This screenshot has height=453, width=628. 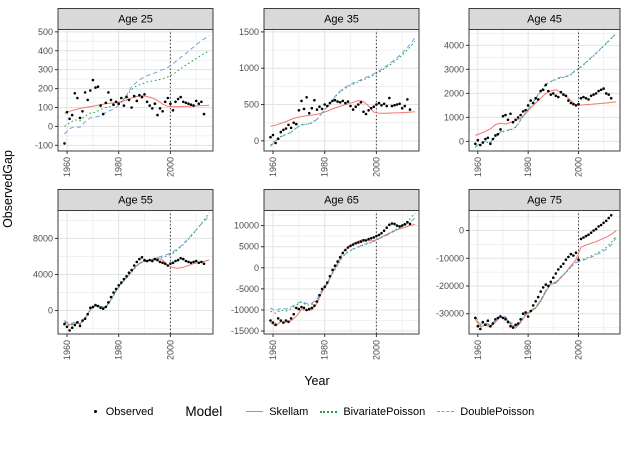 I want to click on y-tick-label: 3000, so click(x=454, y=69).